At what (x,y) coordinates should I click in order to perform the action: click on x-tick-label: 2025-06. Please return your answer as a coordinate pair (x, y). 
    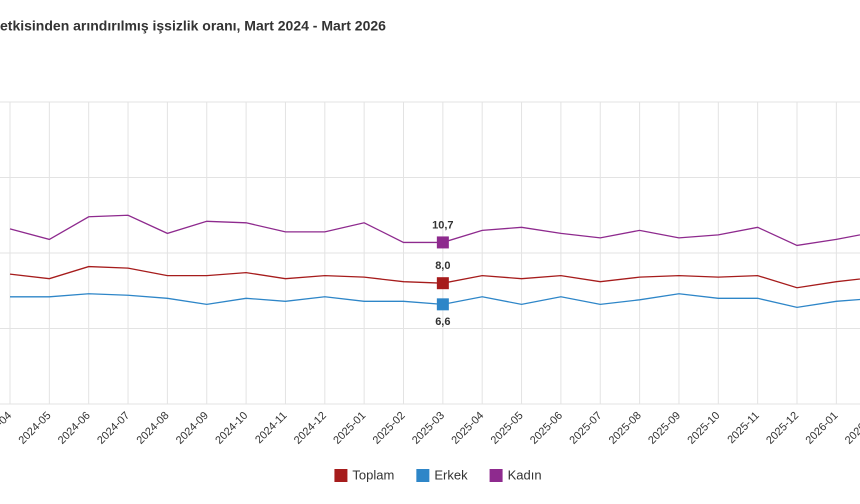
    Looking at the image, I should click on (546, 428).